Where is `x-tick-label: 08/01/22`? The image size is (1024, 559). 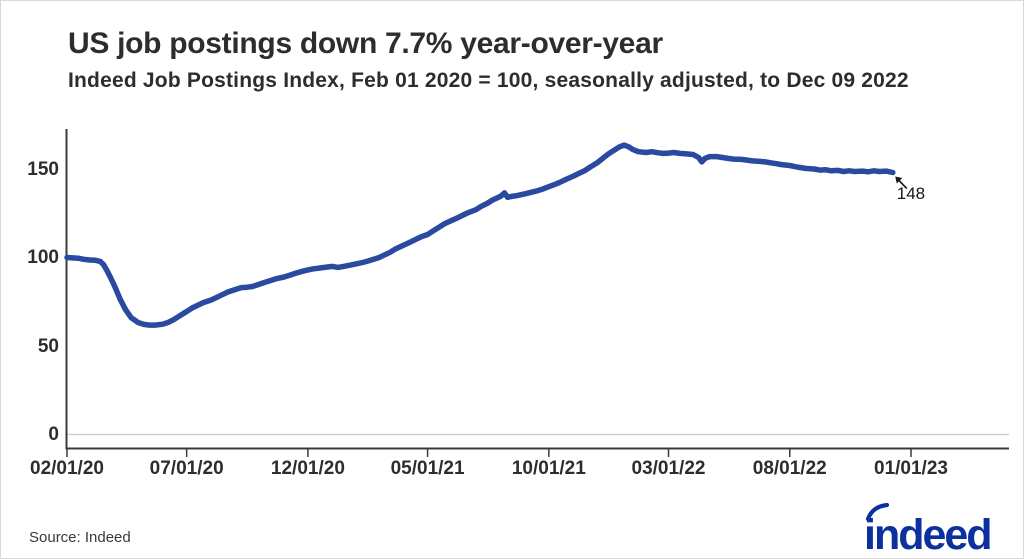
x-tick-label: 08/01/22 is located at coordinates (789, 468).